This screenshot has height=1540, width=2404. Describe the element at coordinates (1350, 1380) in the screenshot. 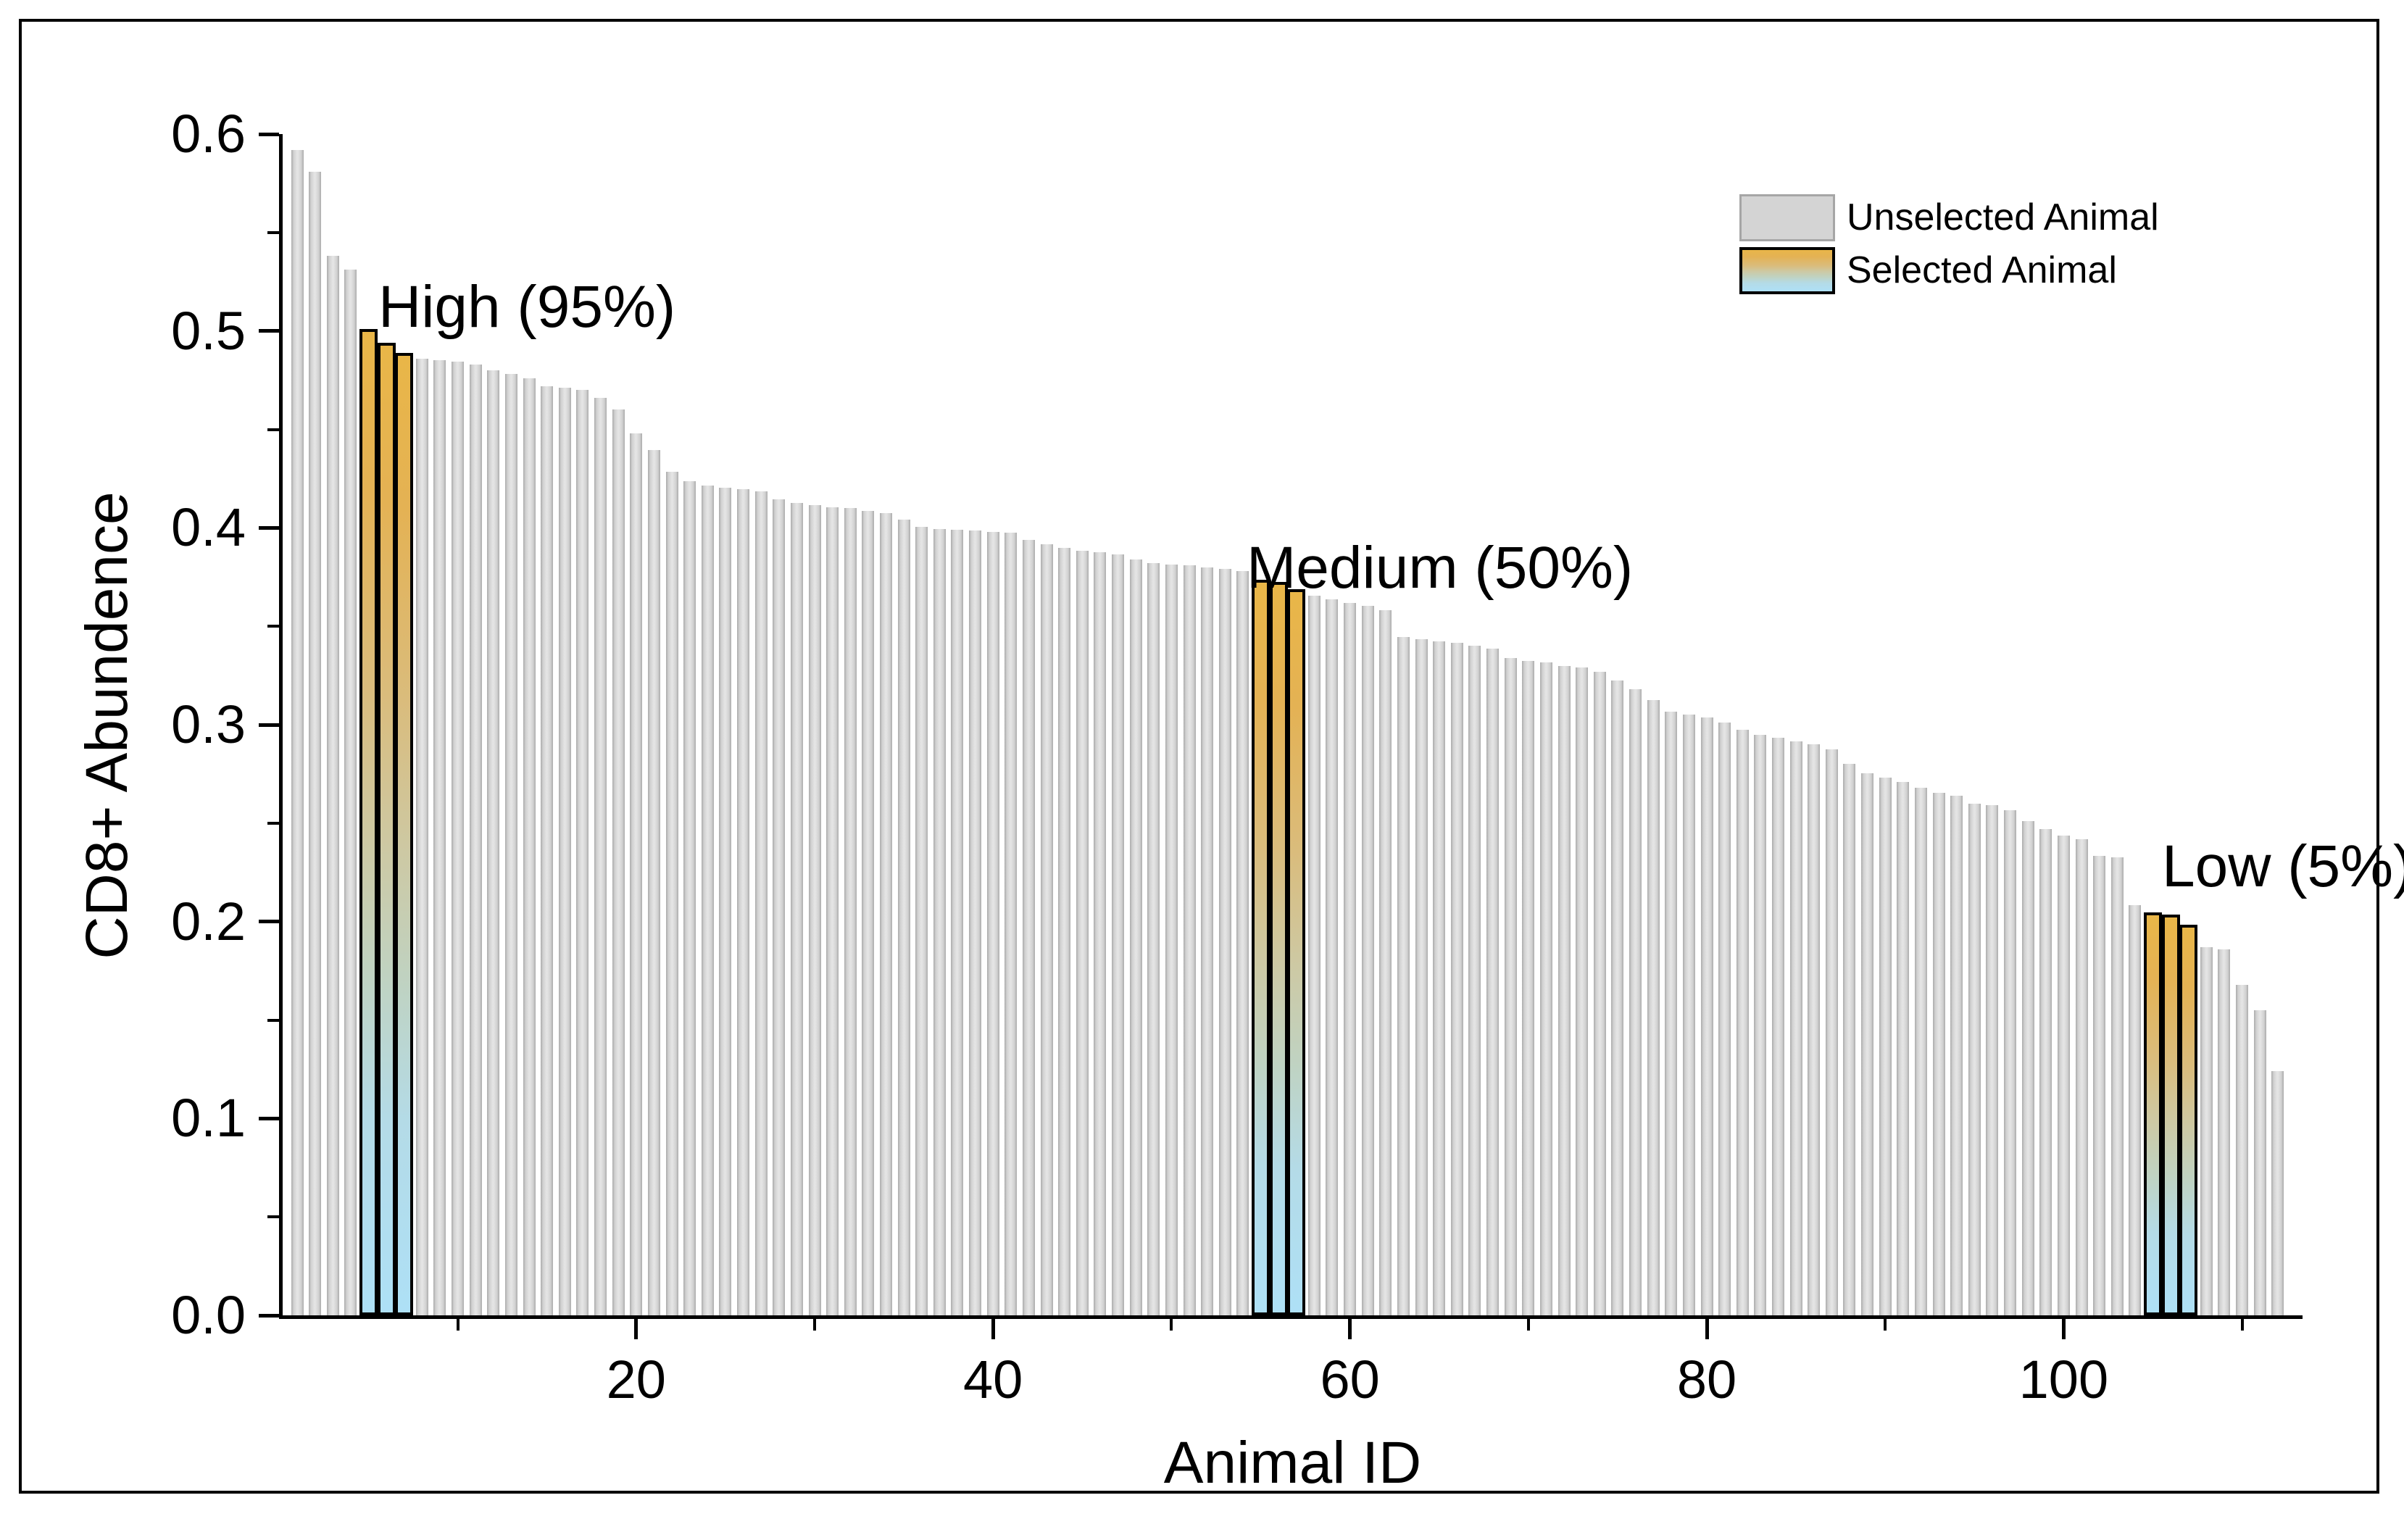

I see `x-tick-label: 60` at that location.